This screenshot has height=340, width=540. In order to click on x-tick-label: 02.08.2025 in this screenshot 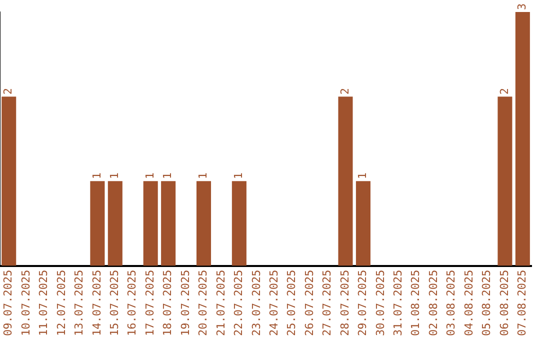, I will do `click(433, 303)`.